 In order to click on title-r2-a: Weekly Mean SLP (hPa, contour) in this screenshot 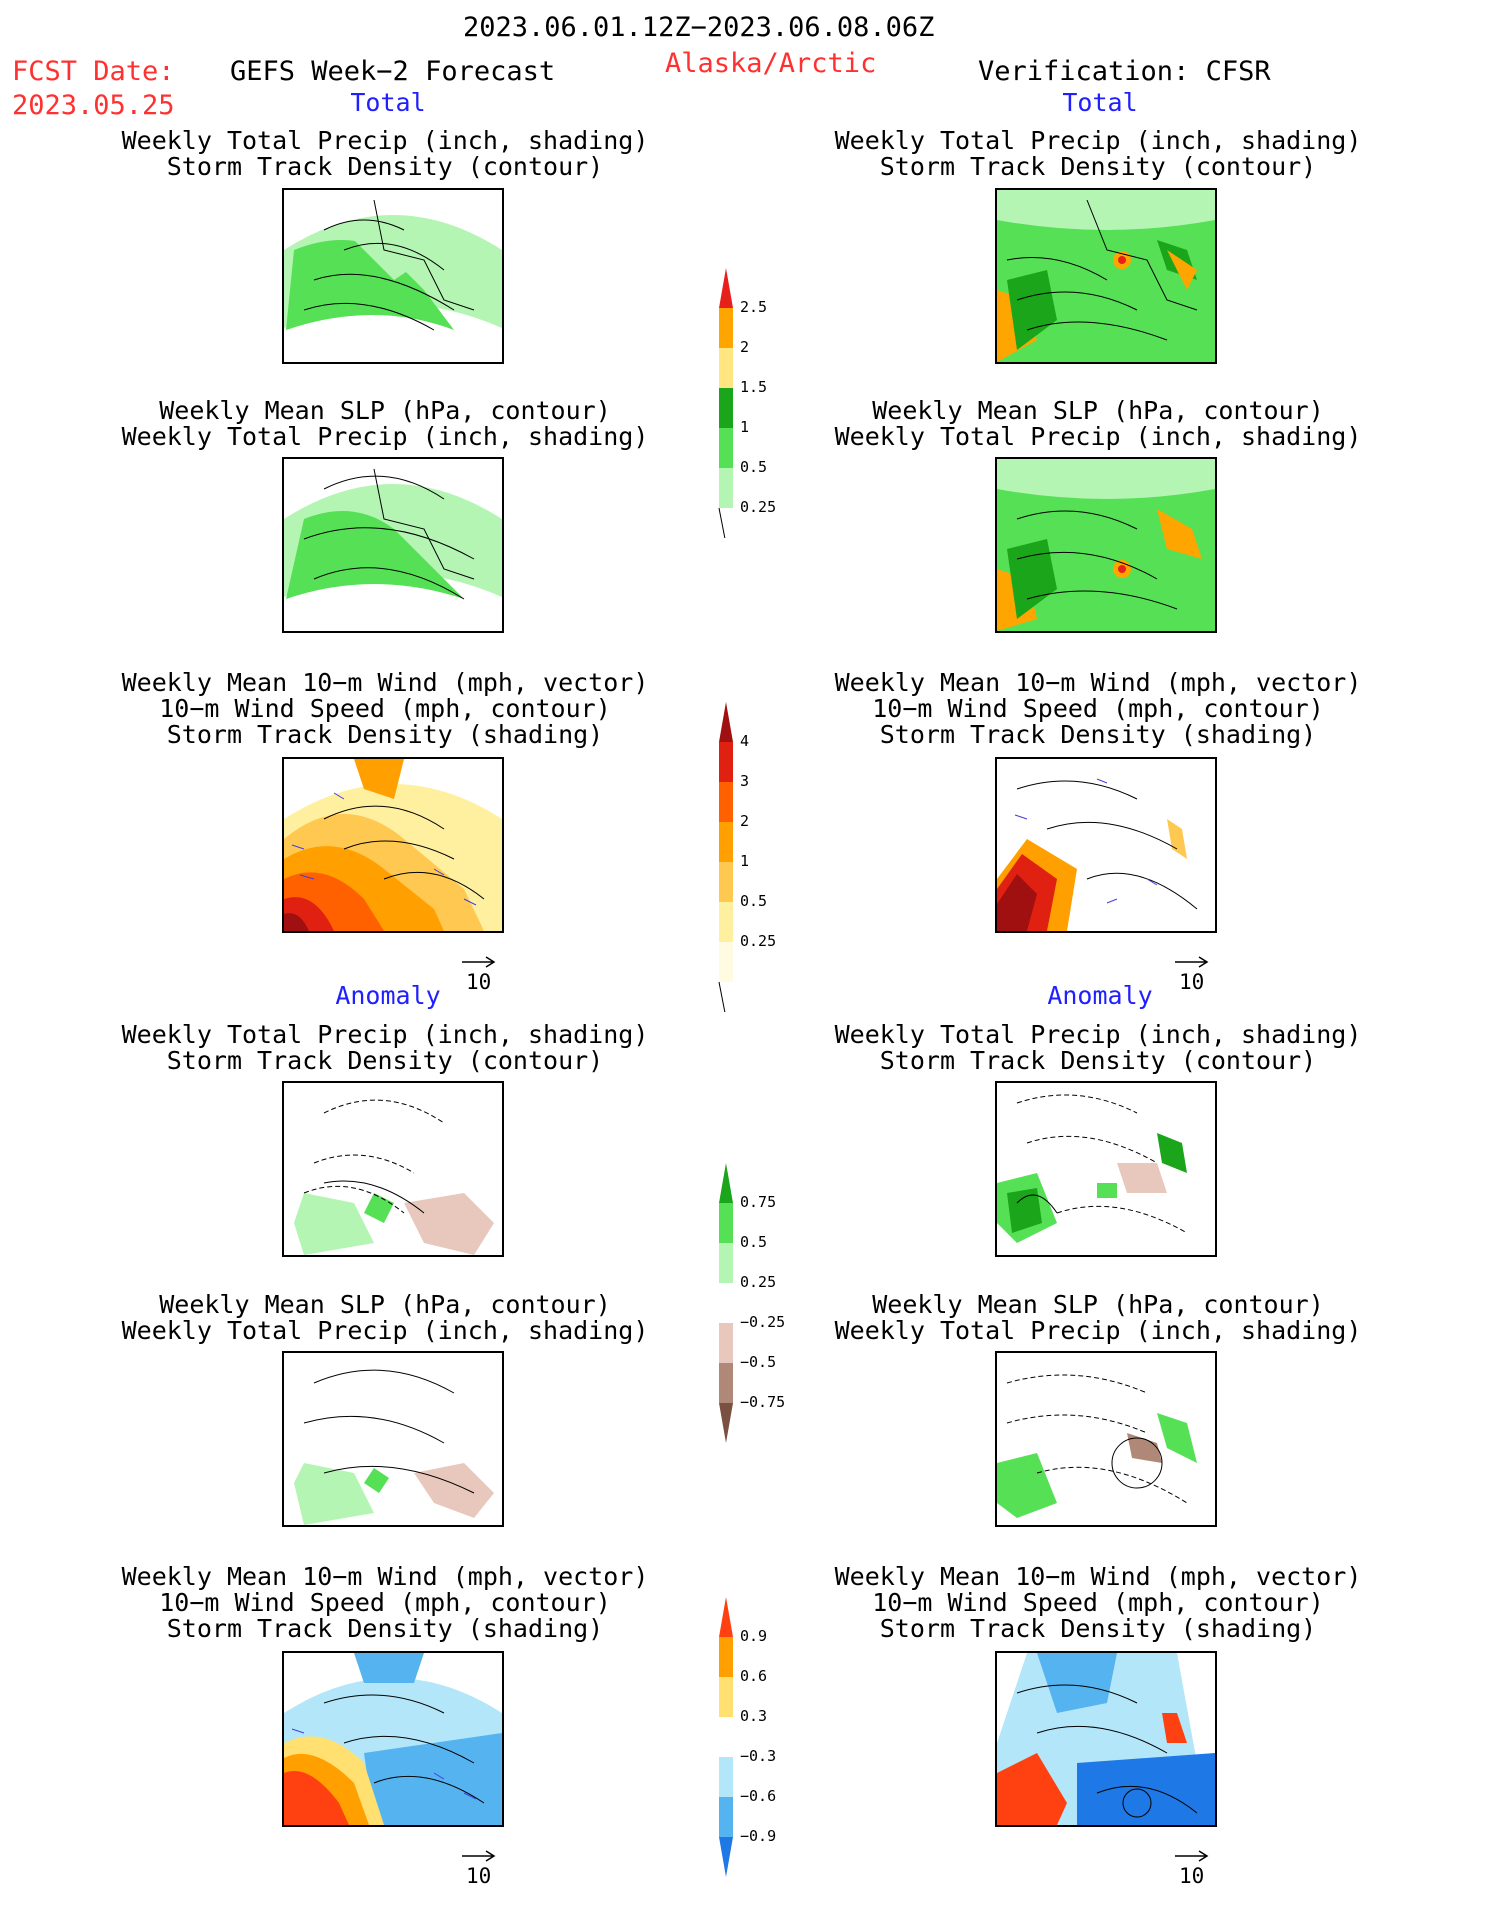, I will do `click(1098, 410)`.